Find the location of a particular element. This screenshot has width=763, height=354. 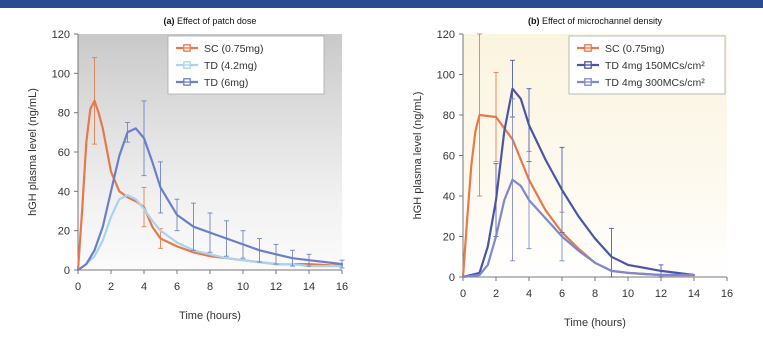

panel-title-text: Effect of patch dose is located at coordinates (216, 21).